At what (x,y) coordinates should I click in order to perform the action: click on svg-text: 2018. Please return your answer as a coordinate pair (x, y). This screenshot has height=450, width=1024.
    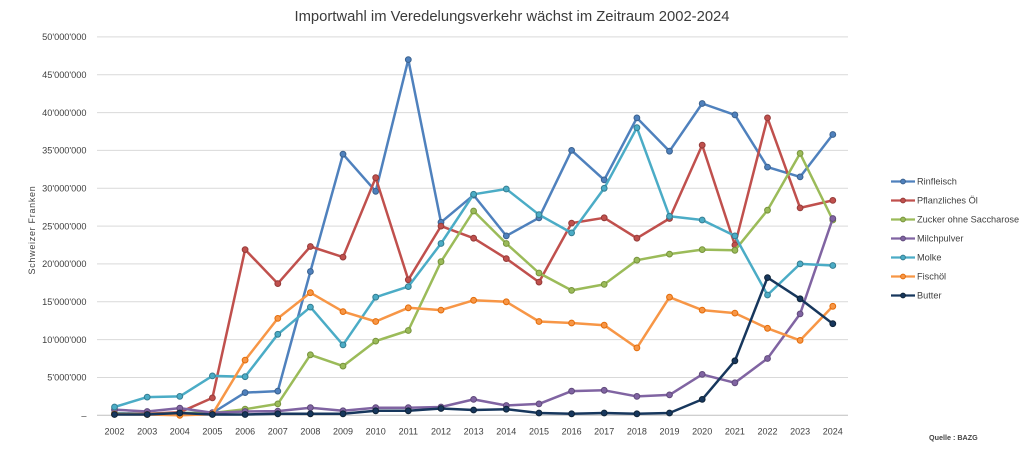
    Looking at the image, I should click on (637, 431).